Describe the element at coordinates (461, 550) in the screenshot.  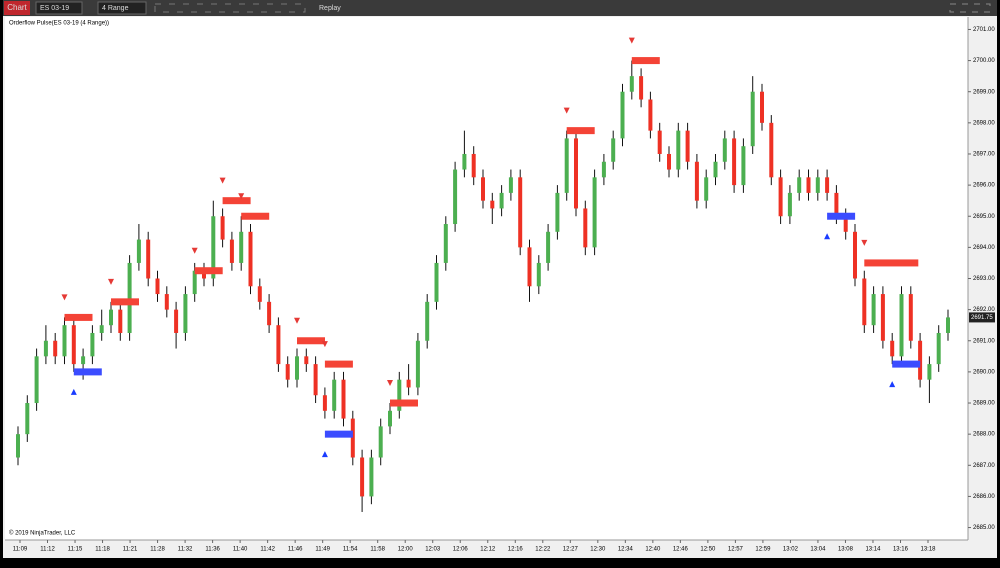
I see `x-tick-label: 12:06` at that location.